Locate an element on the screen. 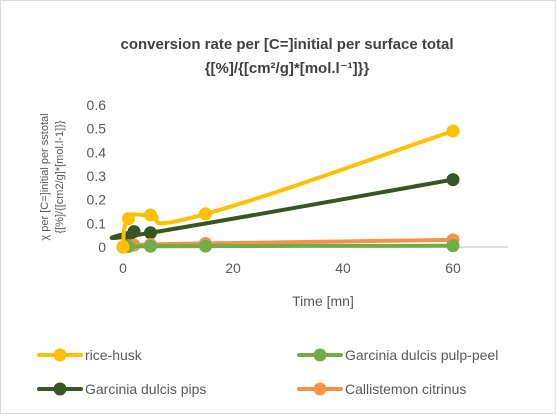 This screenshot has width=556, height=418. y-tick-label: 0.1 is located at coordinates (97, 223).